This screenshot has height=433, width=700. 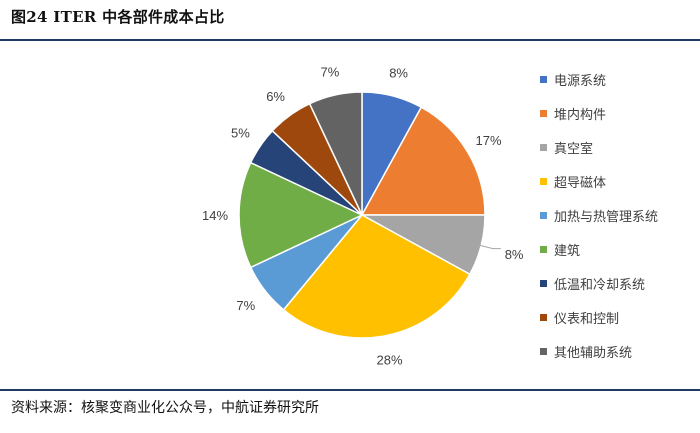 I want to click on legend-label: 堆内构件, so click(x=580, y=115).